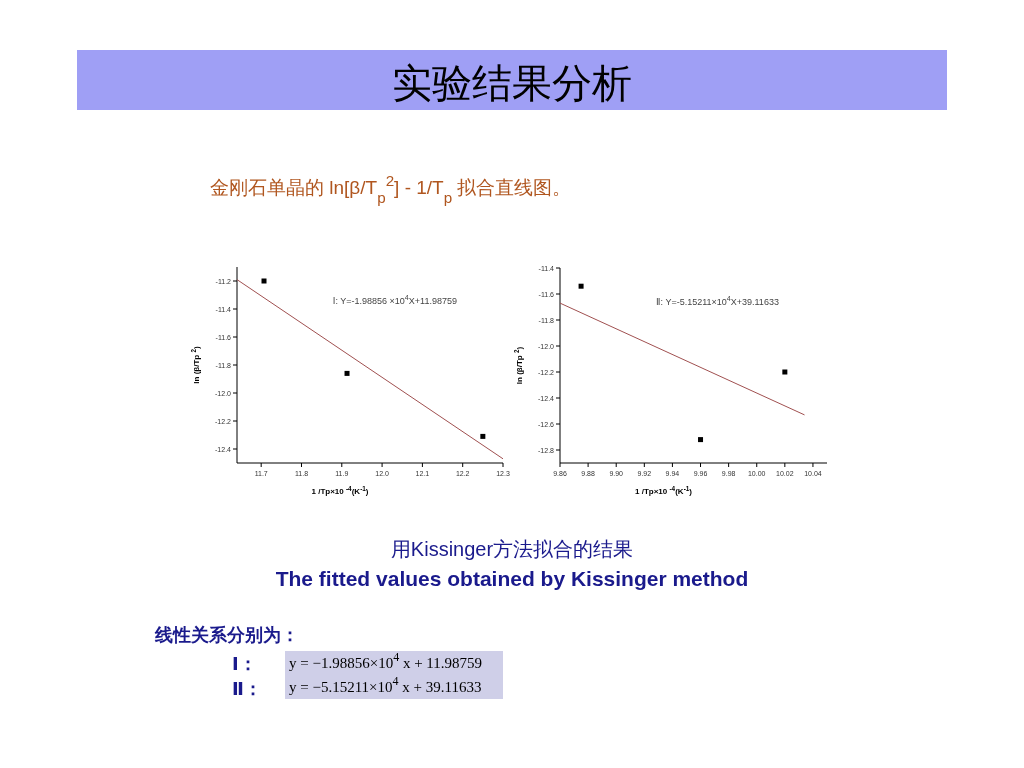 This screenshot has height=768, width=1024. Describe the element at coordinates (226, 635) in the screenshot. I see `text: 线性关系分别为：` at that location.